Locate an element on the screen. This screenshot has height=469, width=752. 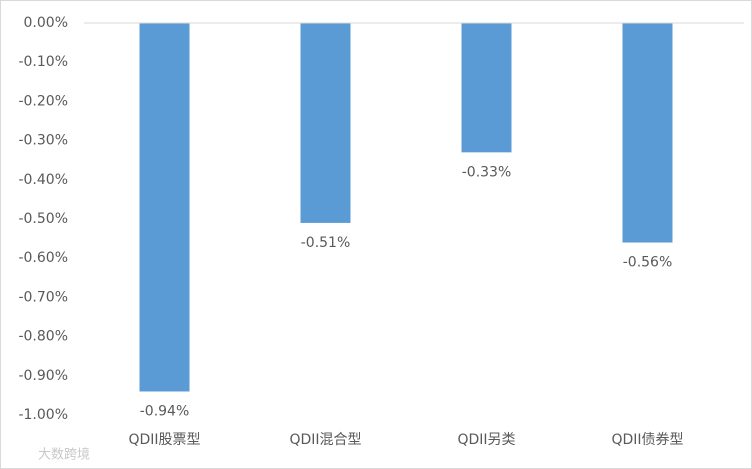
x-tick-label: QDII债券型 is located at coordinates (647, 440).